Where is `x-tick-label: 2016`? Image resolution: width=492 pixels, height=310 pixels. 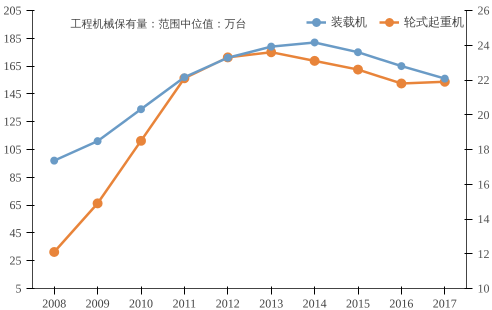
x-tick-label: 2016 is located at coordinates (401, 303).